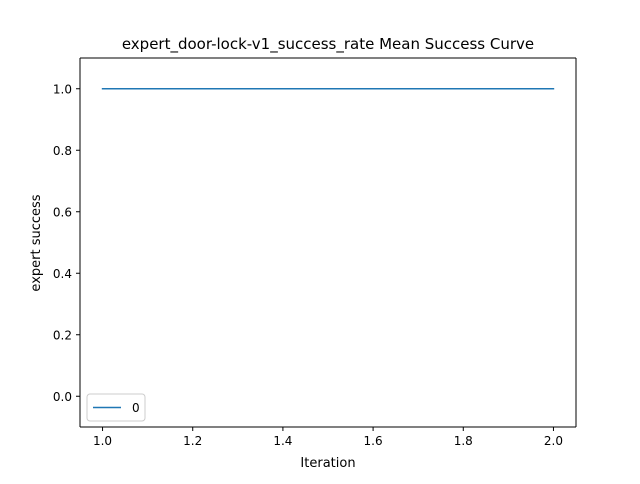  What do you see at coordinates (136, 408) in the screenshot?
I see `legend-label: 0` at bounding box center [136, 408].